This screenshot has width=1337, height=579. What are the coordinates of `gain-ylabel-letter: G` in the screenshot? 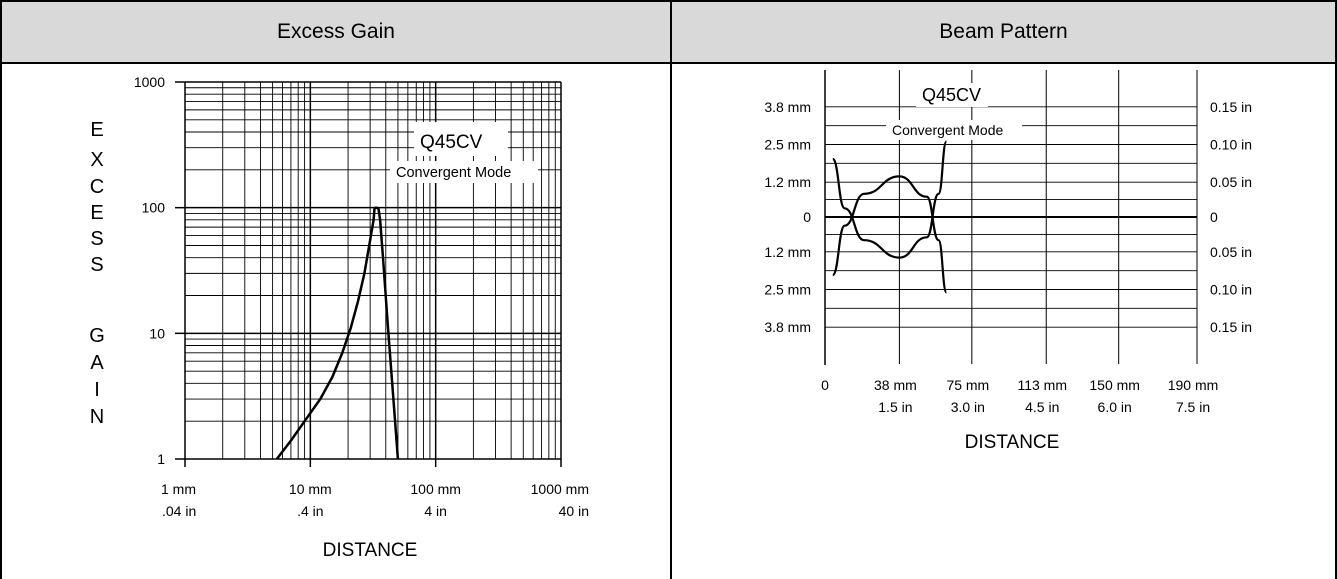 It's located at (97, 336).